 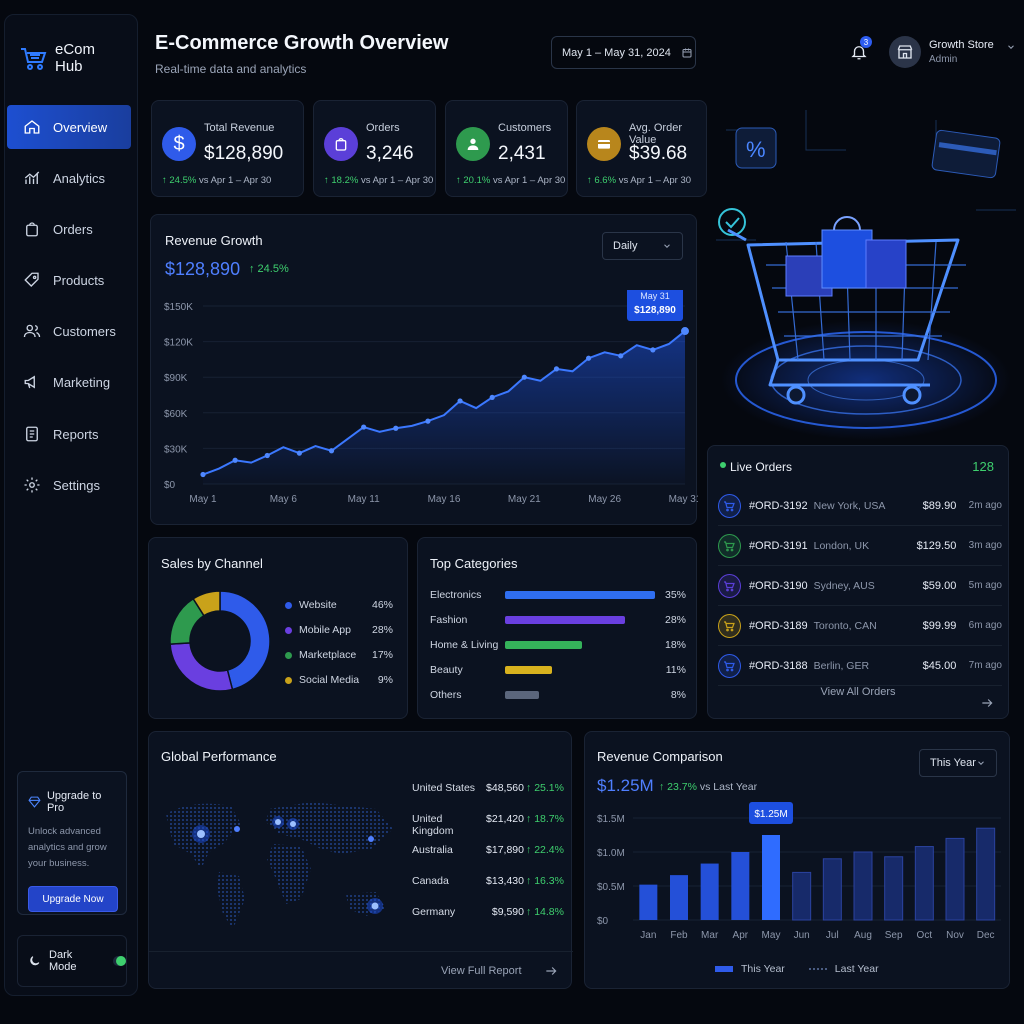 I want to click on x-tick-label: Mar, so click(x=710, y=935).